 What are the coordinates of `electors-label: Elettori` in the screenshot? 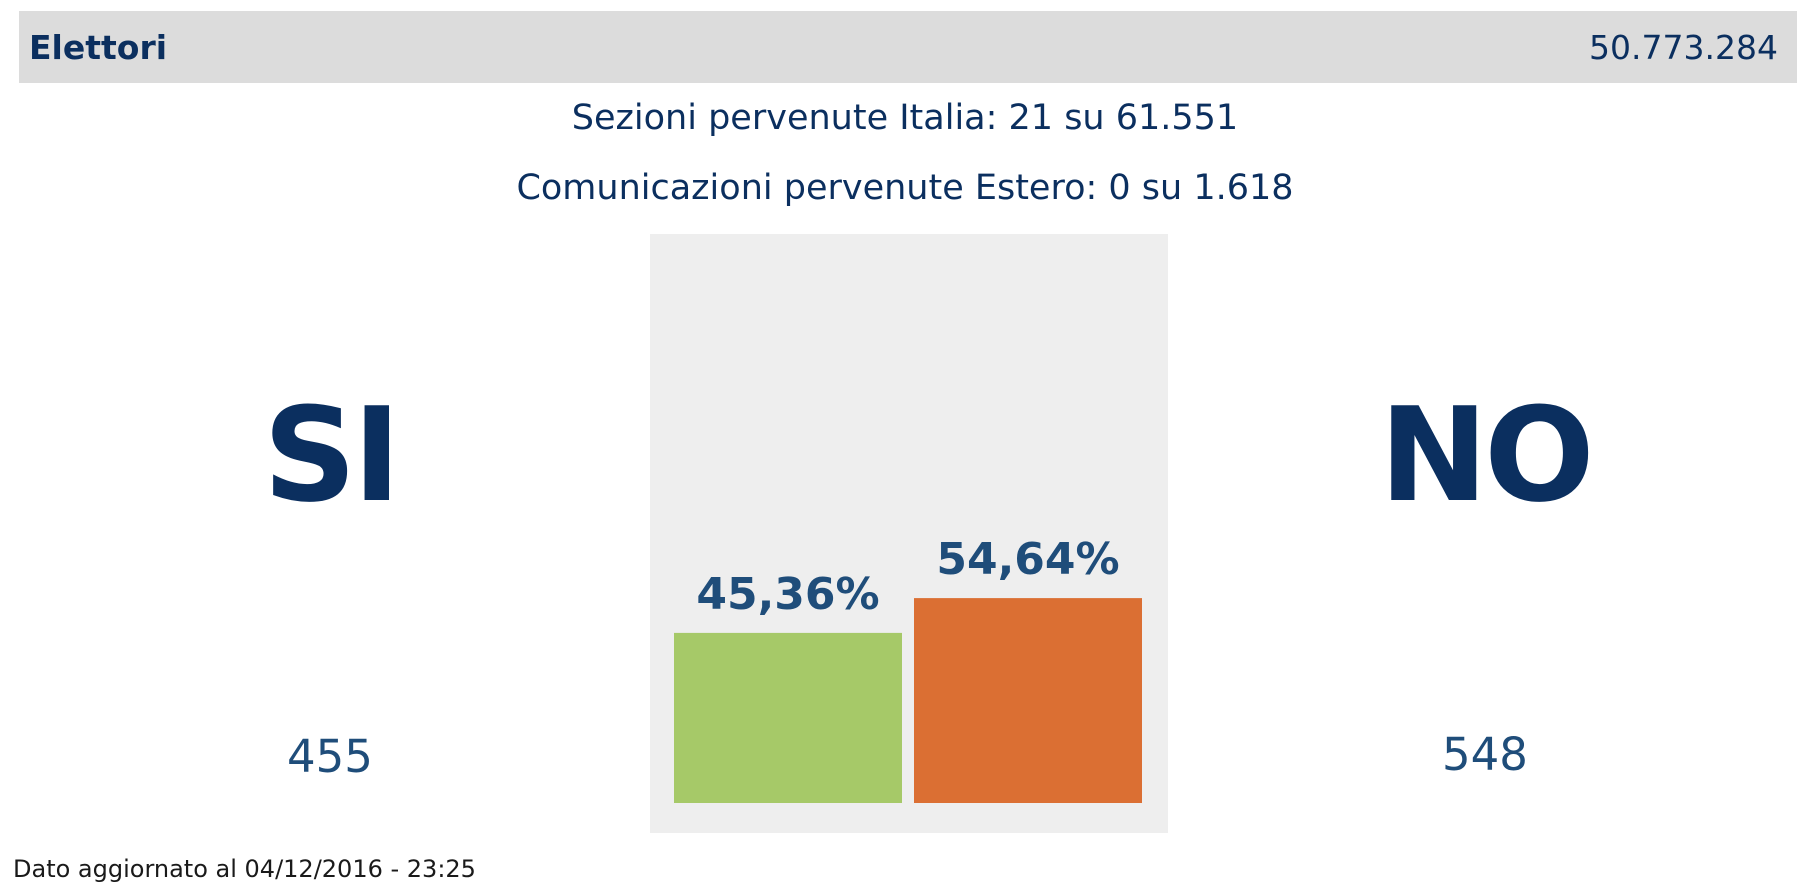 It's located at (98, 47).